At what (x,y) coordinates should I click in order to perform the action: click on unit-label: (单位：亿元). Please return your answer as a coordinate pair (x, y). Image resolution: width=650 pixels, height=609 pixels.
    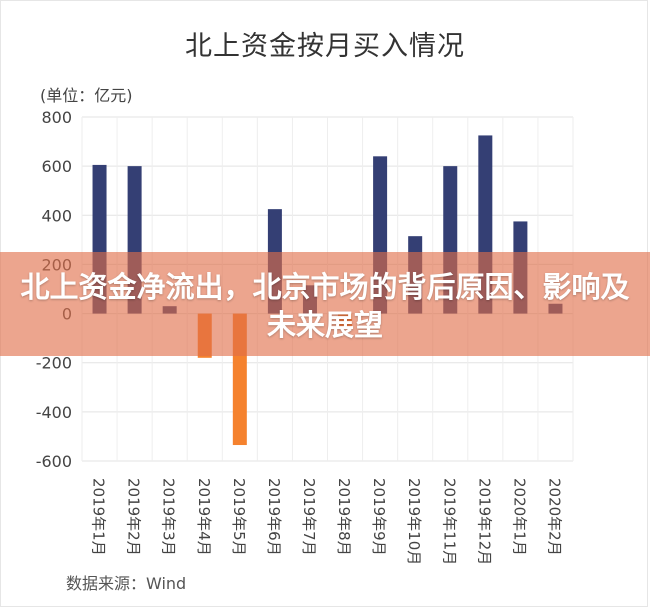
    Looking at the image, I should click on (86, 95).